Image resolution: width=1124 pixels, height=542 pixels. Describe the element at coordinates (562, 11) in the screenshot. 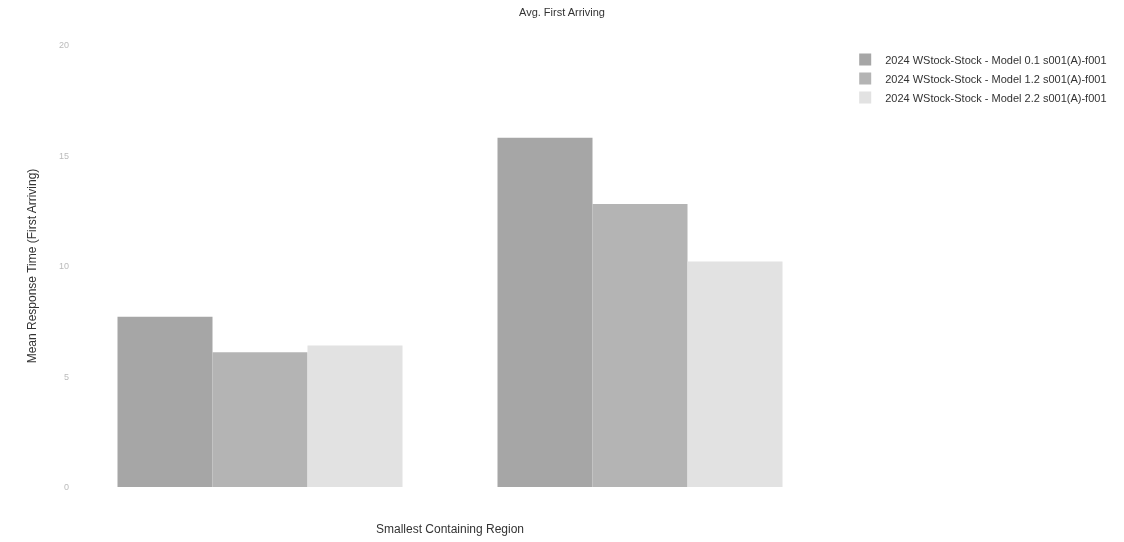

I see `chart-title: Avg. First Arriving` at that location.